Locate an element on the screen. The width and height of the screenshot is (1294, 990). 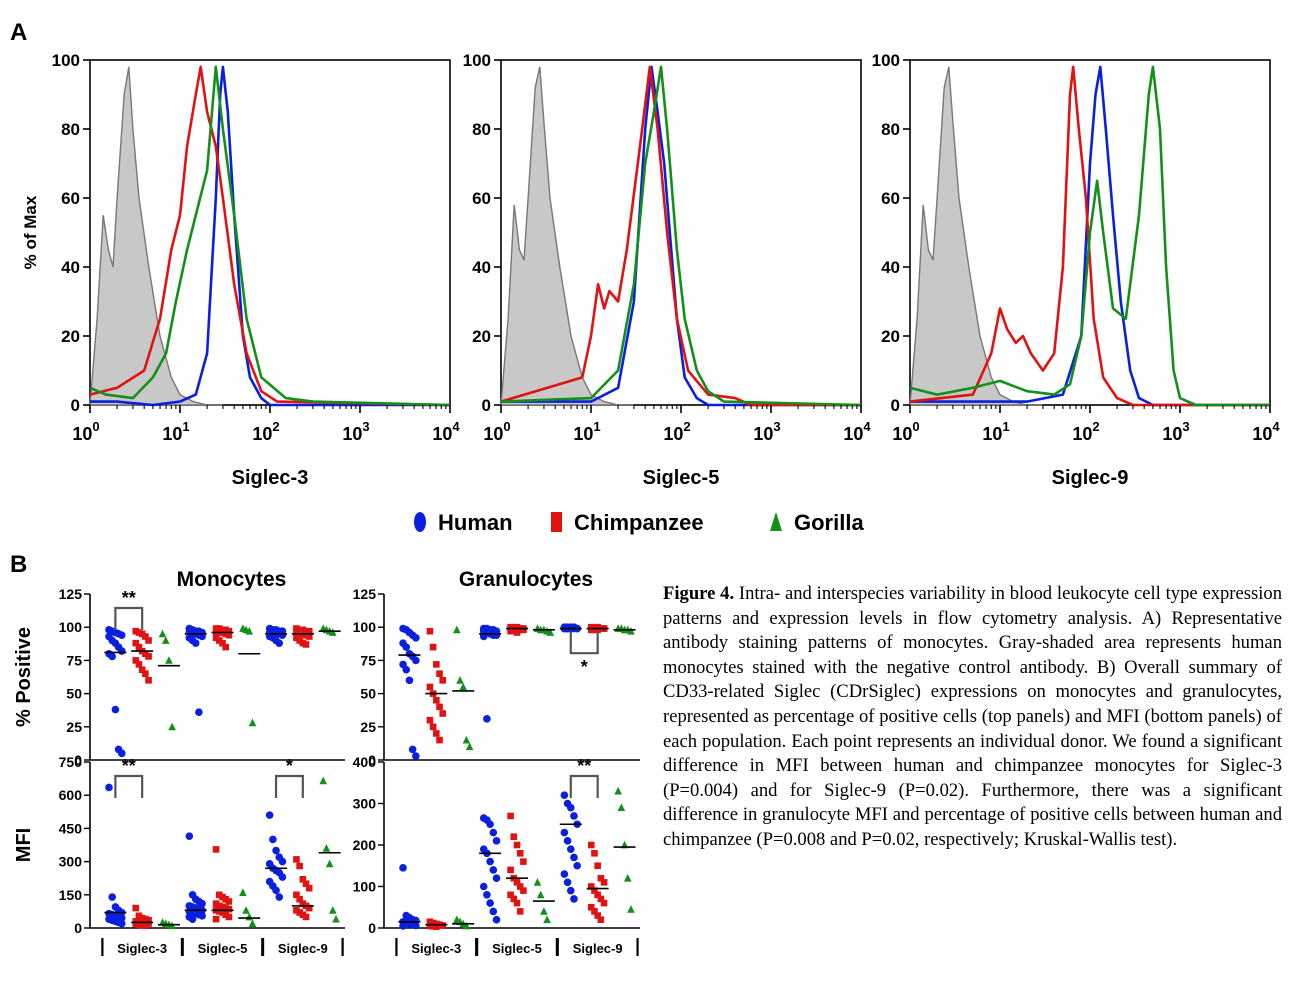
panel-b-label: B is located at coordinates (18, 564).